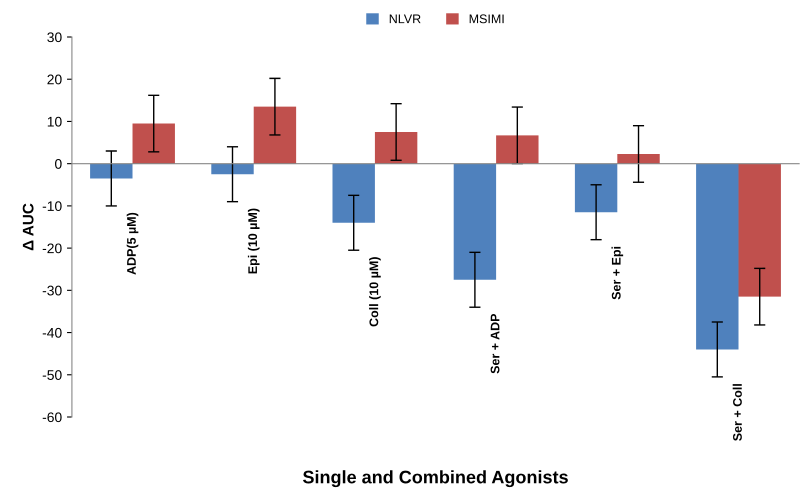 This screenshot has height=500, width=808. I want to click on x-axis-title: Single and Combined Agonists, so click(435, 479).